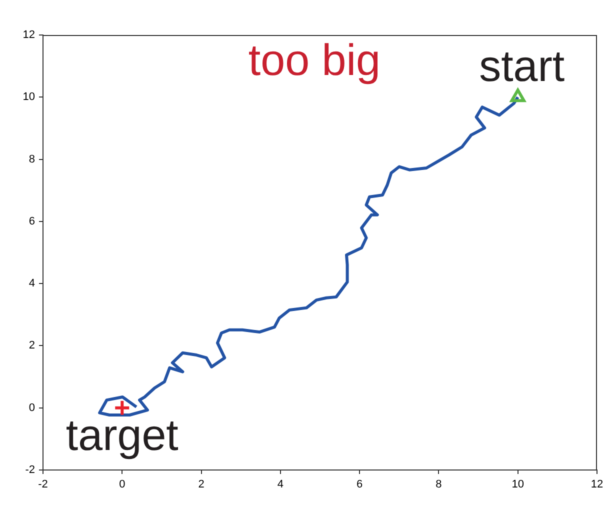 This screenshot has width=610, height=516. I want to click on y-tick-label: 10, so click(28, 97).